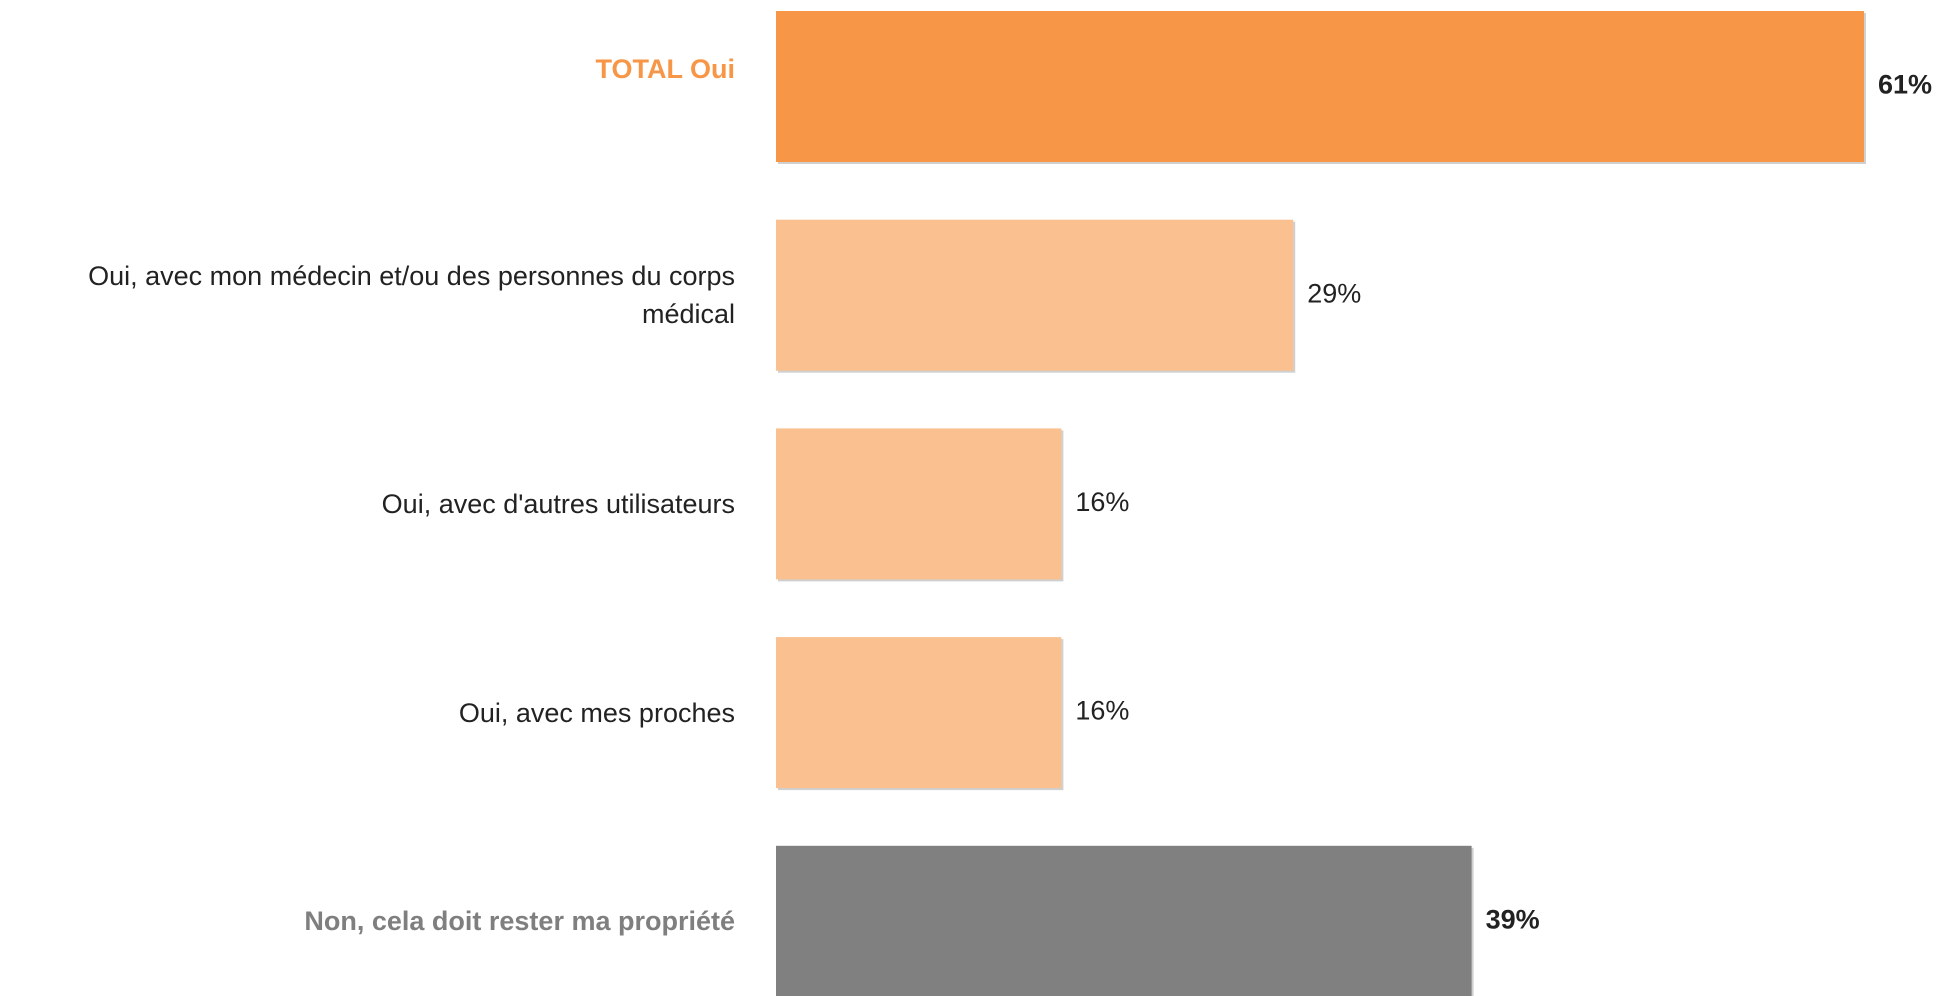 This screenshot has width=1951, height=996. What do you see at coordinates (558, 503) in the screenshot?
I see `category-label: Oui, avec d'autres utilisateurs` at bounding box center [558, 503].